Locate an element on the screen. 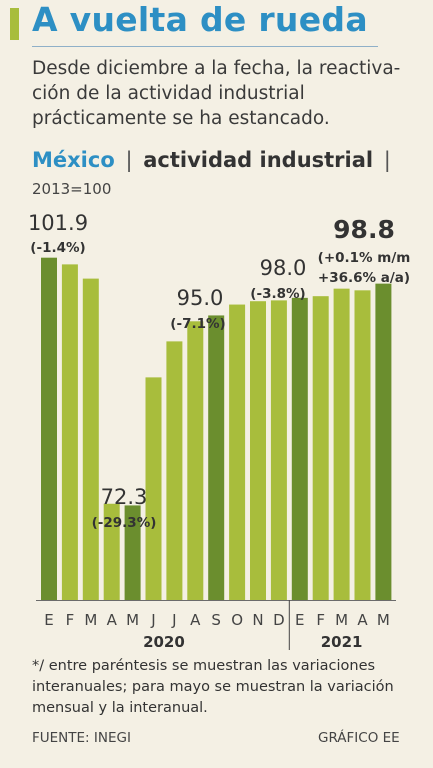  annotation-value: 98.0 is located at coordinates (283, 268).